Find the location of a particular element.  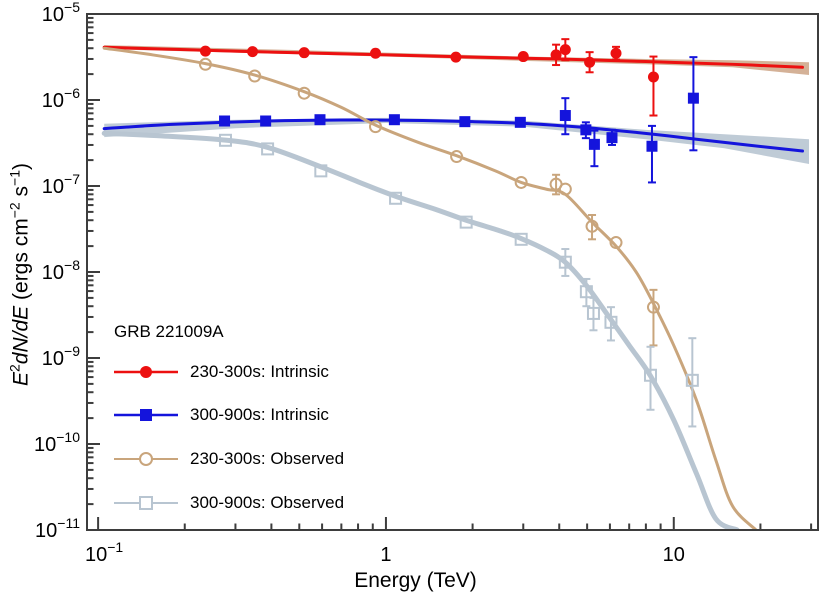

x-axis-title: Energy (TeV) is located at coordinates (415, 580).